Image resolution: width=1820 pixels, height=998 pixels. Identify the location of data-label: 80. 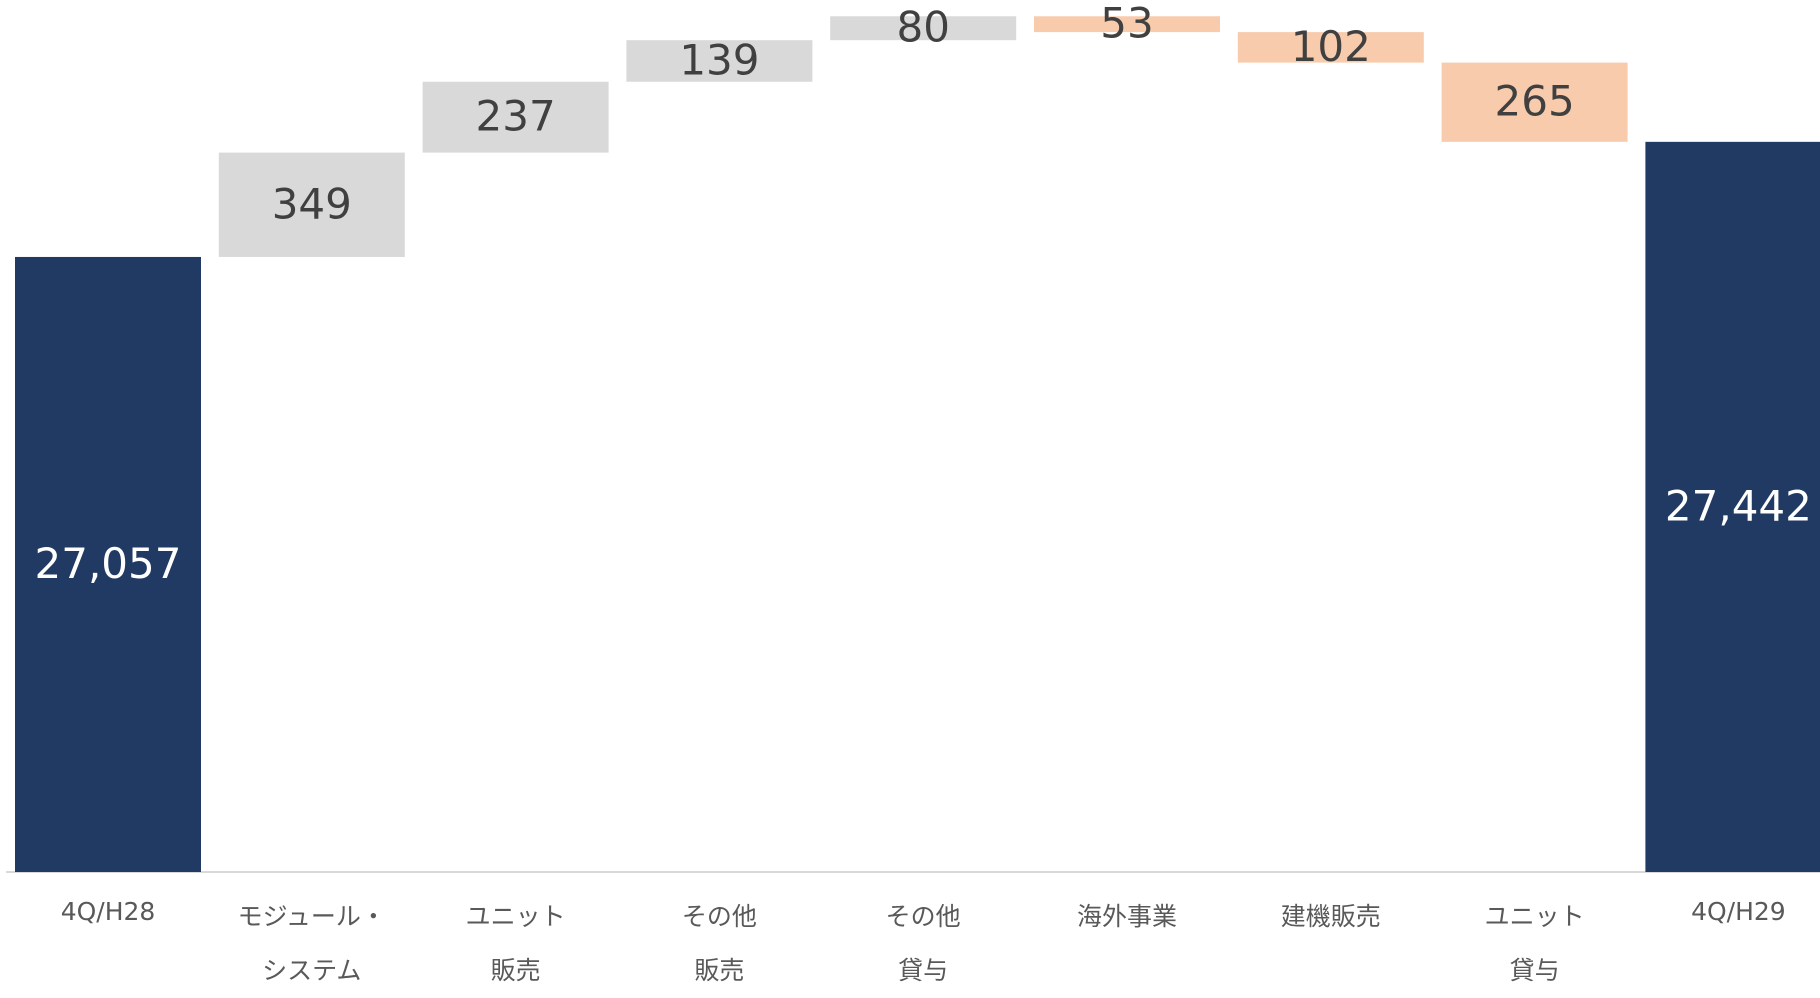
(922, 27).